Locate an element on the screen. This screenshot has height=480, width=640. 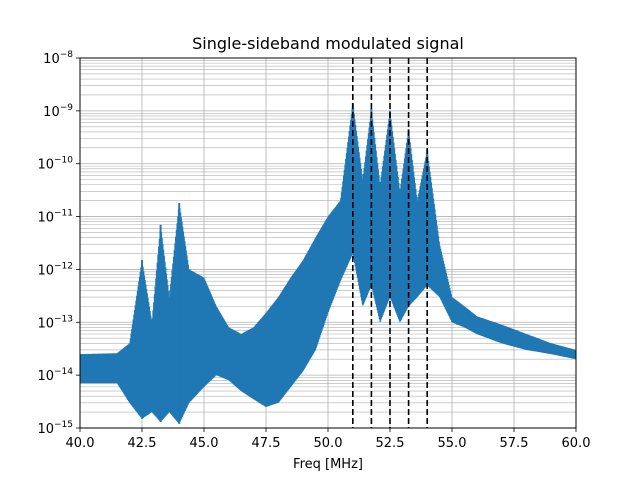
y-axis: 10⁻¹⁵ 10⁻¹⁴ 10⁻¹³ 10⁻¹² 10⁻¹¹ 10⁻¹⁰ 10⁻⁹ 10⁻⁸ is located at coordinates (58, 243).